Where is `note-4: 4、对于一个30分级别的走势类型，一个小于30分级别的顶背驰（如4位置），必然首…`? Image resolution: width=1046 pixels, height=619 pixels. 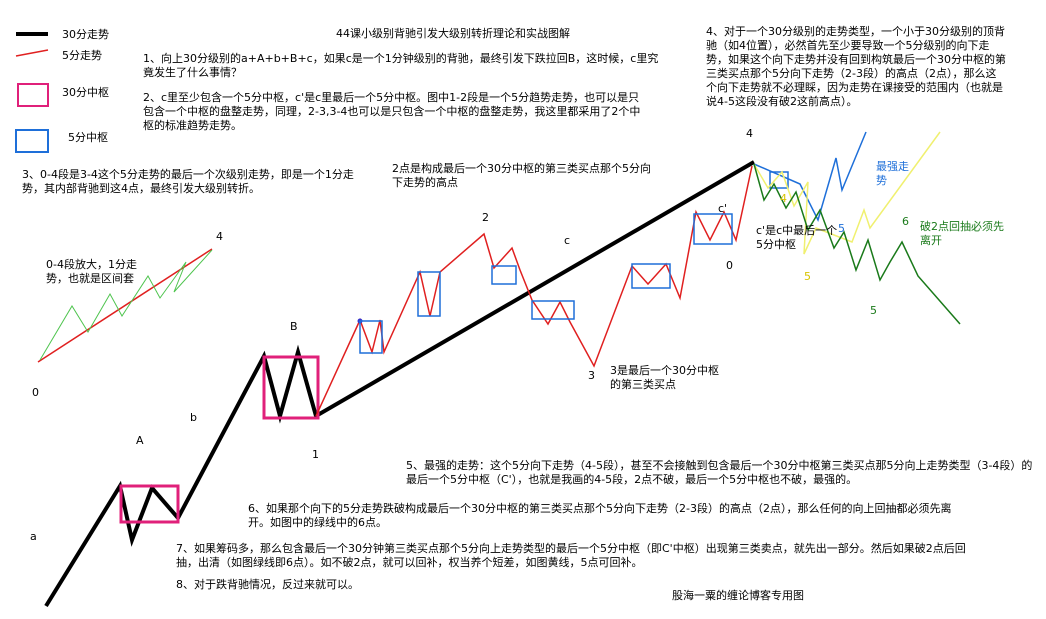
note-4: 4、对于一个30分级别的走势类型，一个小于30分级别的顶背驰（如4位置），必然首… is located at coordinates (856, 66).